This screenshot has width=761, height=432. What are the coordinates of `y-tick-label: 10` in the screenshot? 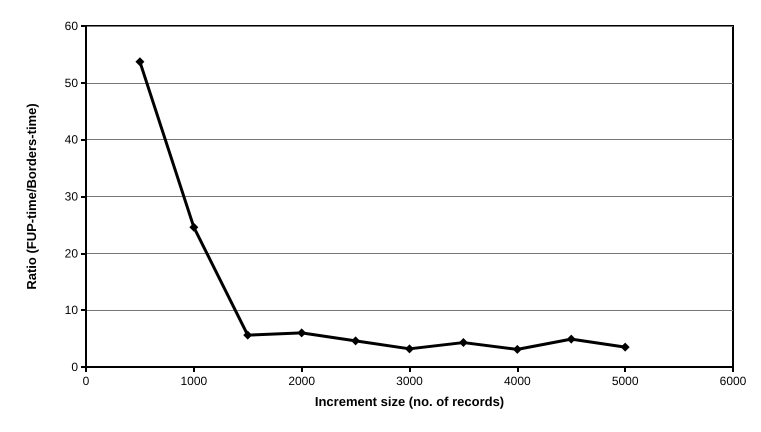 It's located at (71, 310).